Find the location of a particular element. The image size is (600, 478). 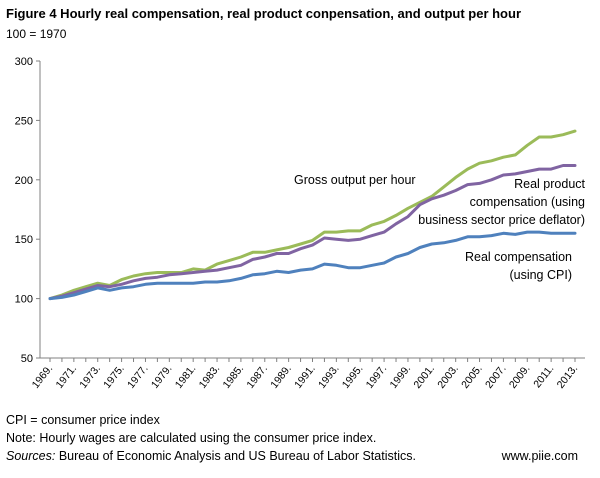

x-tick-label: 1999. is located at coordinates (401, 377).